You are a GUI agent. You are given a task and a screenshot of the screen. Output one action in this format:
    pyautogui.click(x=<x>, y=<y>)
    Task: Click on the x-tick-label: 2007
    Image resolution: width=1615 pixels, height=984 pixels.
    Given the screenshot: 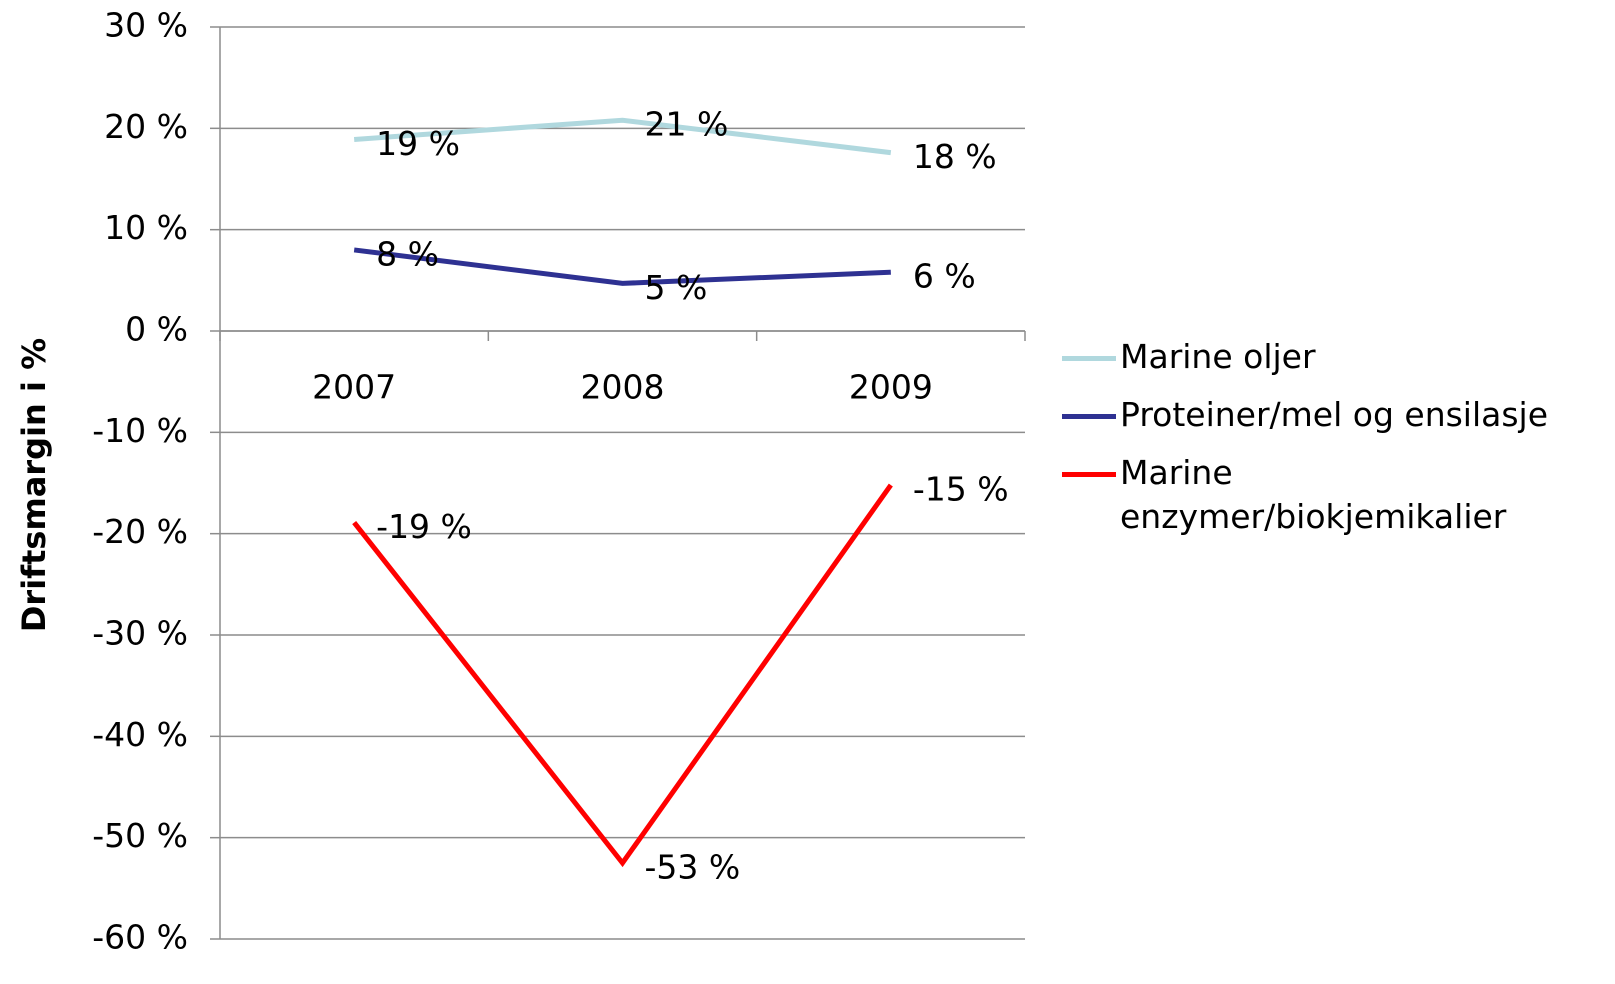 What is the action you would take?
    pyautogui.click(x=354, y=387)
    